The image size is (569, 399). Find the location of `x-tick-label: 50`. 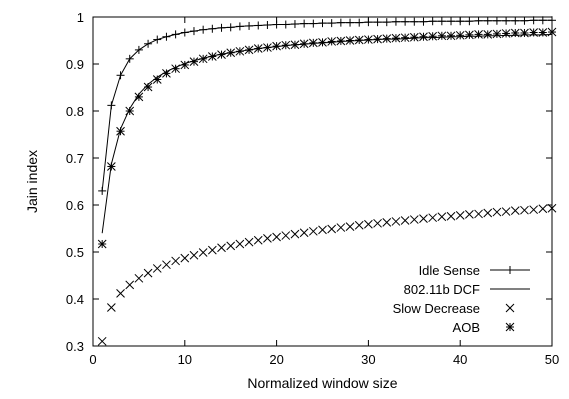

x-tick-label: 50 is located at coordinates (552, 359).